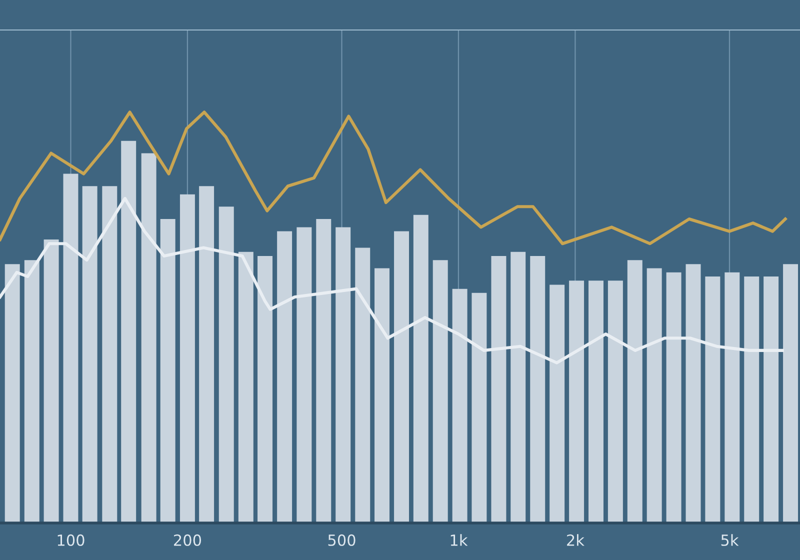 This screenshot has height=560, width=800. I want to click on x-tick-label: 500, so click(342, 540).